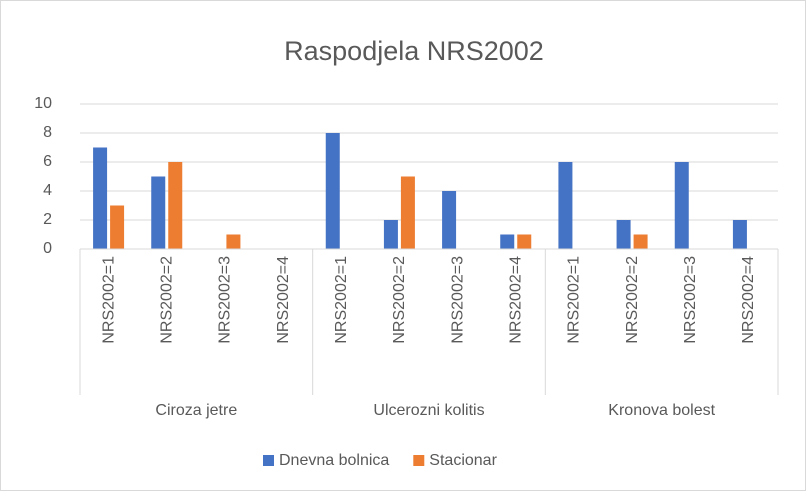 Image resolution: width=806 pixels, height=491 pixels. Describe the element at coordinates (661, 410) in the screenshot. I see `group-label: Kronova bolest` at that location.